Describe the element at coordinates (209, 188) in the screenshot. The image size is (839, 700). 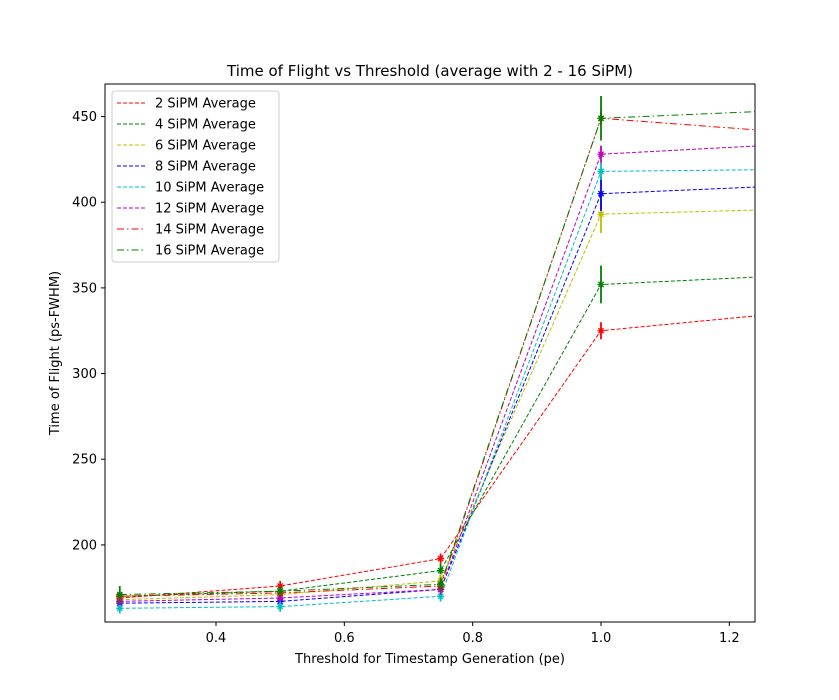
I see `legend-label: 10 SiPM Average` at that location.